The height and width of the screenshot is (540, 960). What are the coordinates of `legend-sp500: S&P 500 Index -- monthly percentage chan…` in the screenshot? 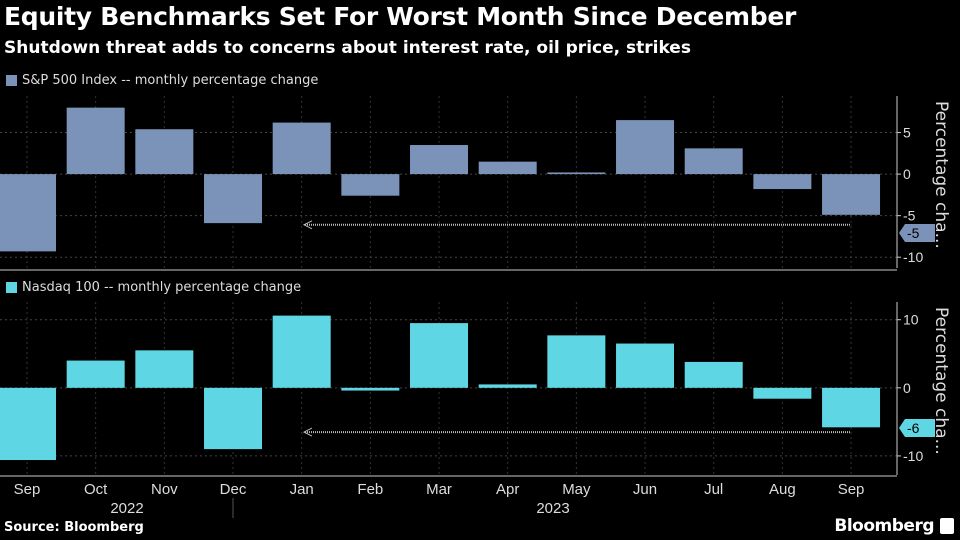 It's located at (162, 80).